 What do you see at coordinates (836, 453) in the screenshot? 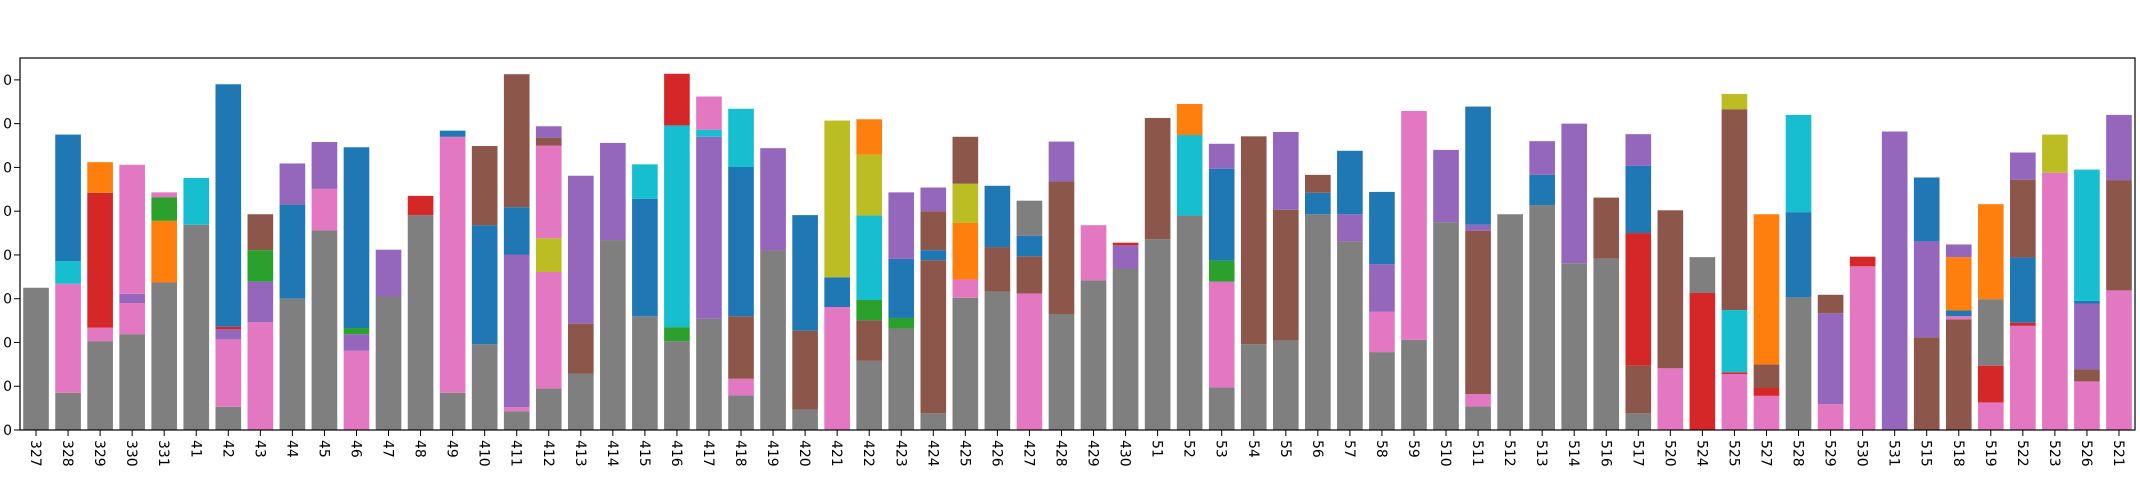
I see `x-tick-label-421: 421` at bounding box center [836, 453].